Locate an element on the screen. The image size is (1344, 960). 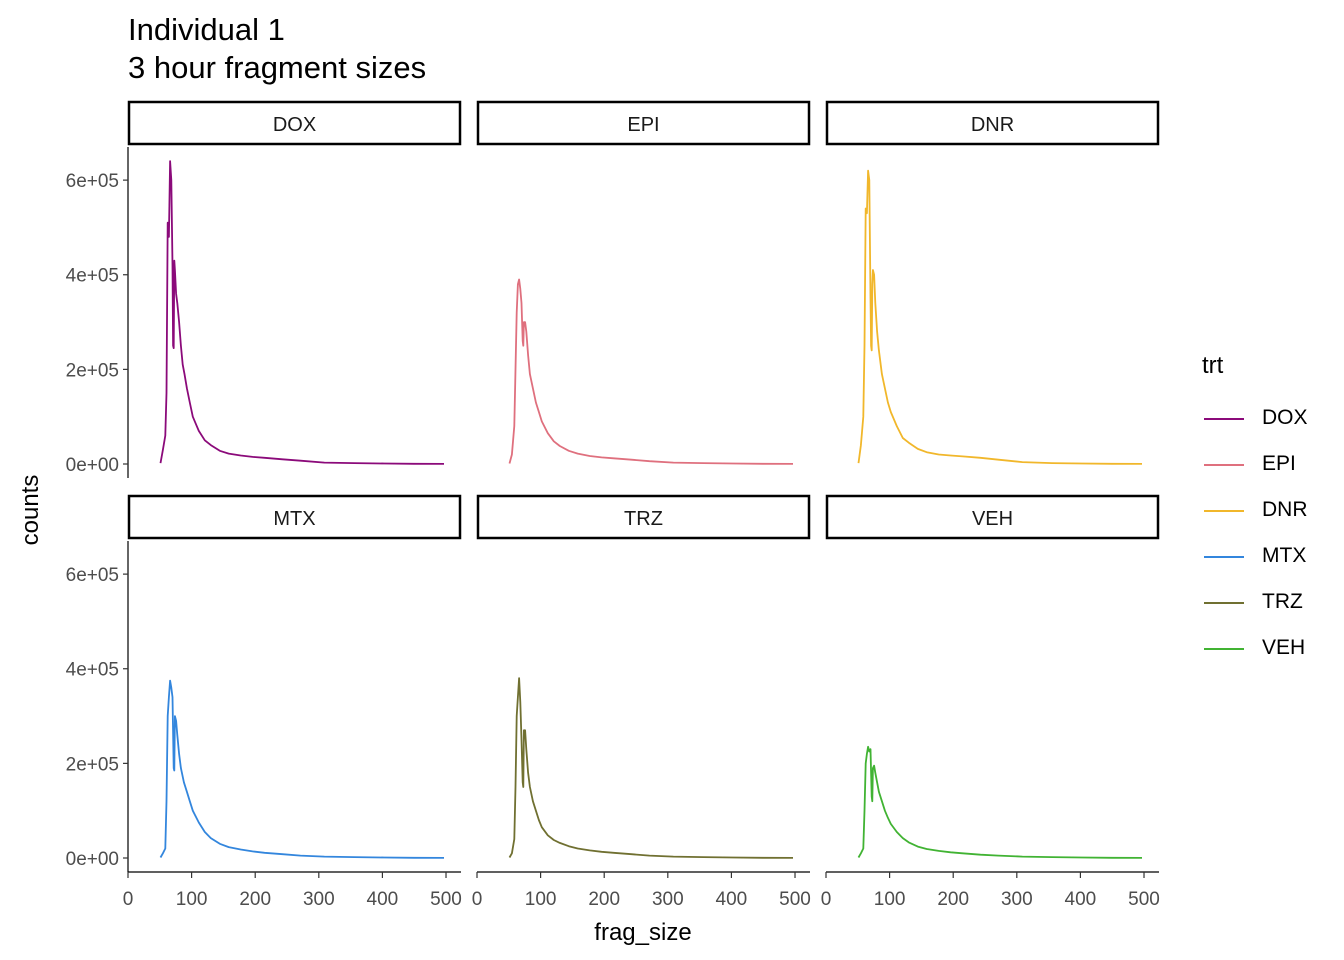
legend-item-EPI: EPI is located at coordinates (1269, 465).